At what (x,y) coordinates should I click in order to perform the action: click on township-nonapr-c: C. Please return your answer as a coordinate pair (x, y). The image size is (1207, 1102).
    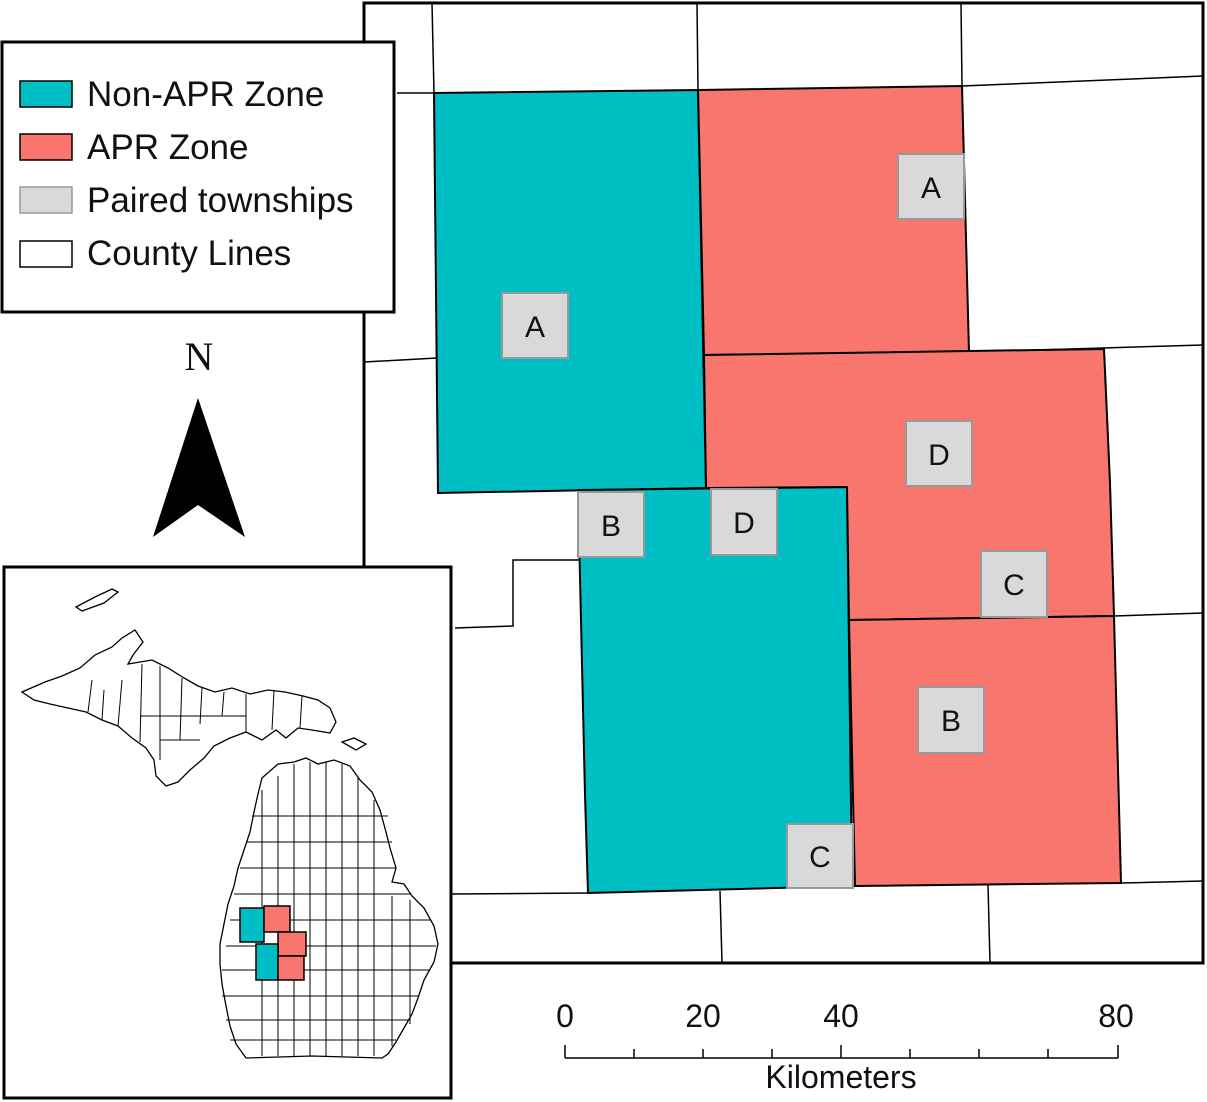
    Looking at the image, I should click on (820, 856).